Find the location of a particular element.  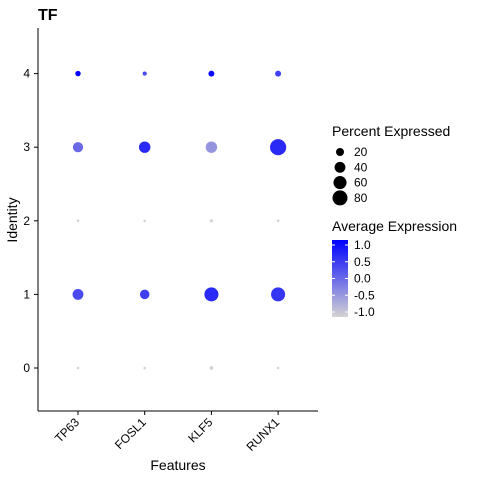

x-tick-label: KLF5 is located at coordinates (200, 430).